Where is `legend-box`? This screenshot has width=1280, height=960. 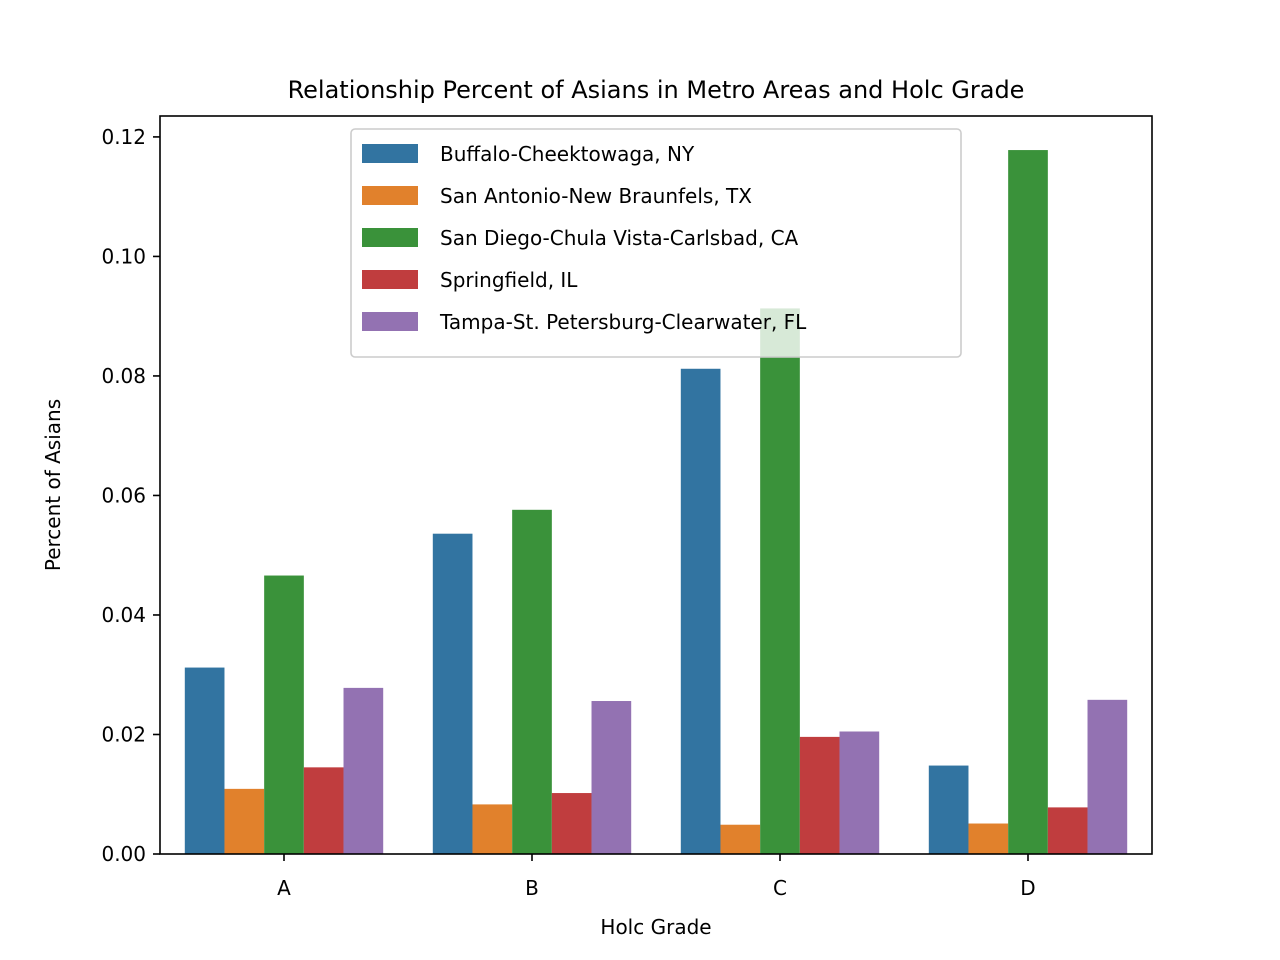 legend-box is located at coordinates (656, 243).